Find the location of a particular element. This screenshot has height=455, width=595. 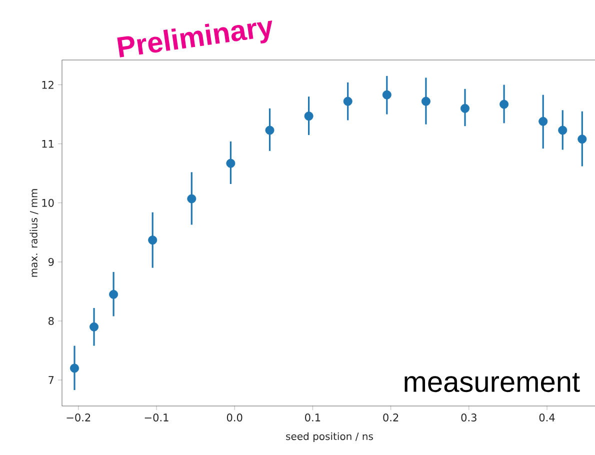

text: Preliminary is located at coordinates (194, 39).